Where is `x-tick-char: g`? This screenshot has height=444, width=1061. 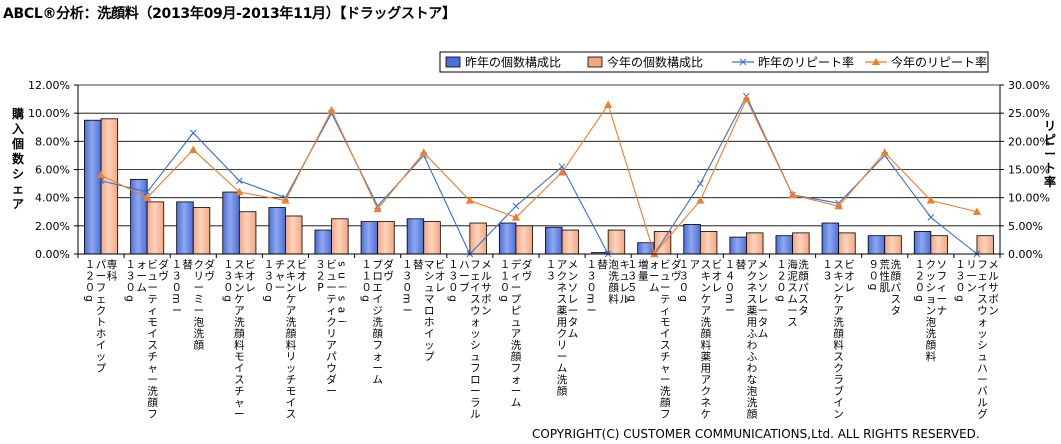
x-tick-char: g is located at coordinates (873, 287).